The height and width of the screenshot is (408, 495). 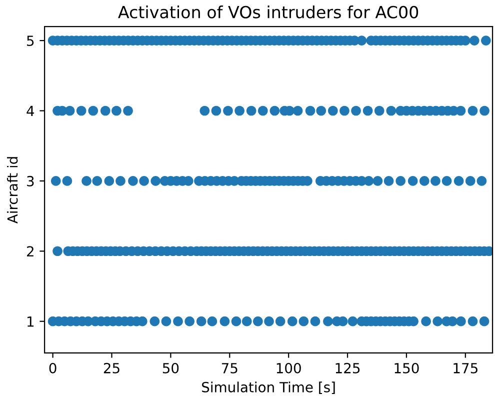 What do you see at coordinates (466, 368) in the screenshot?
I see `x-tick-label: 175` at bounding box center [466, 368].